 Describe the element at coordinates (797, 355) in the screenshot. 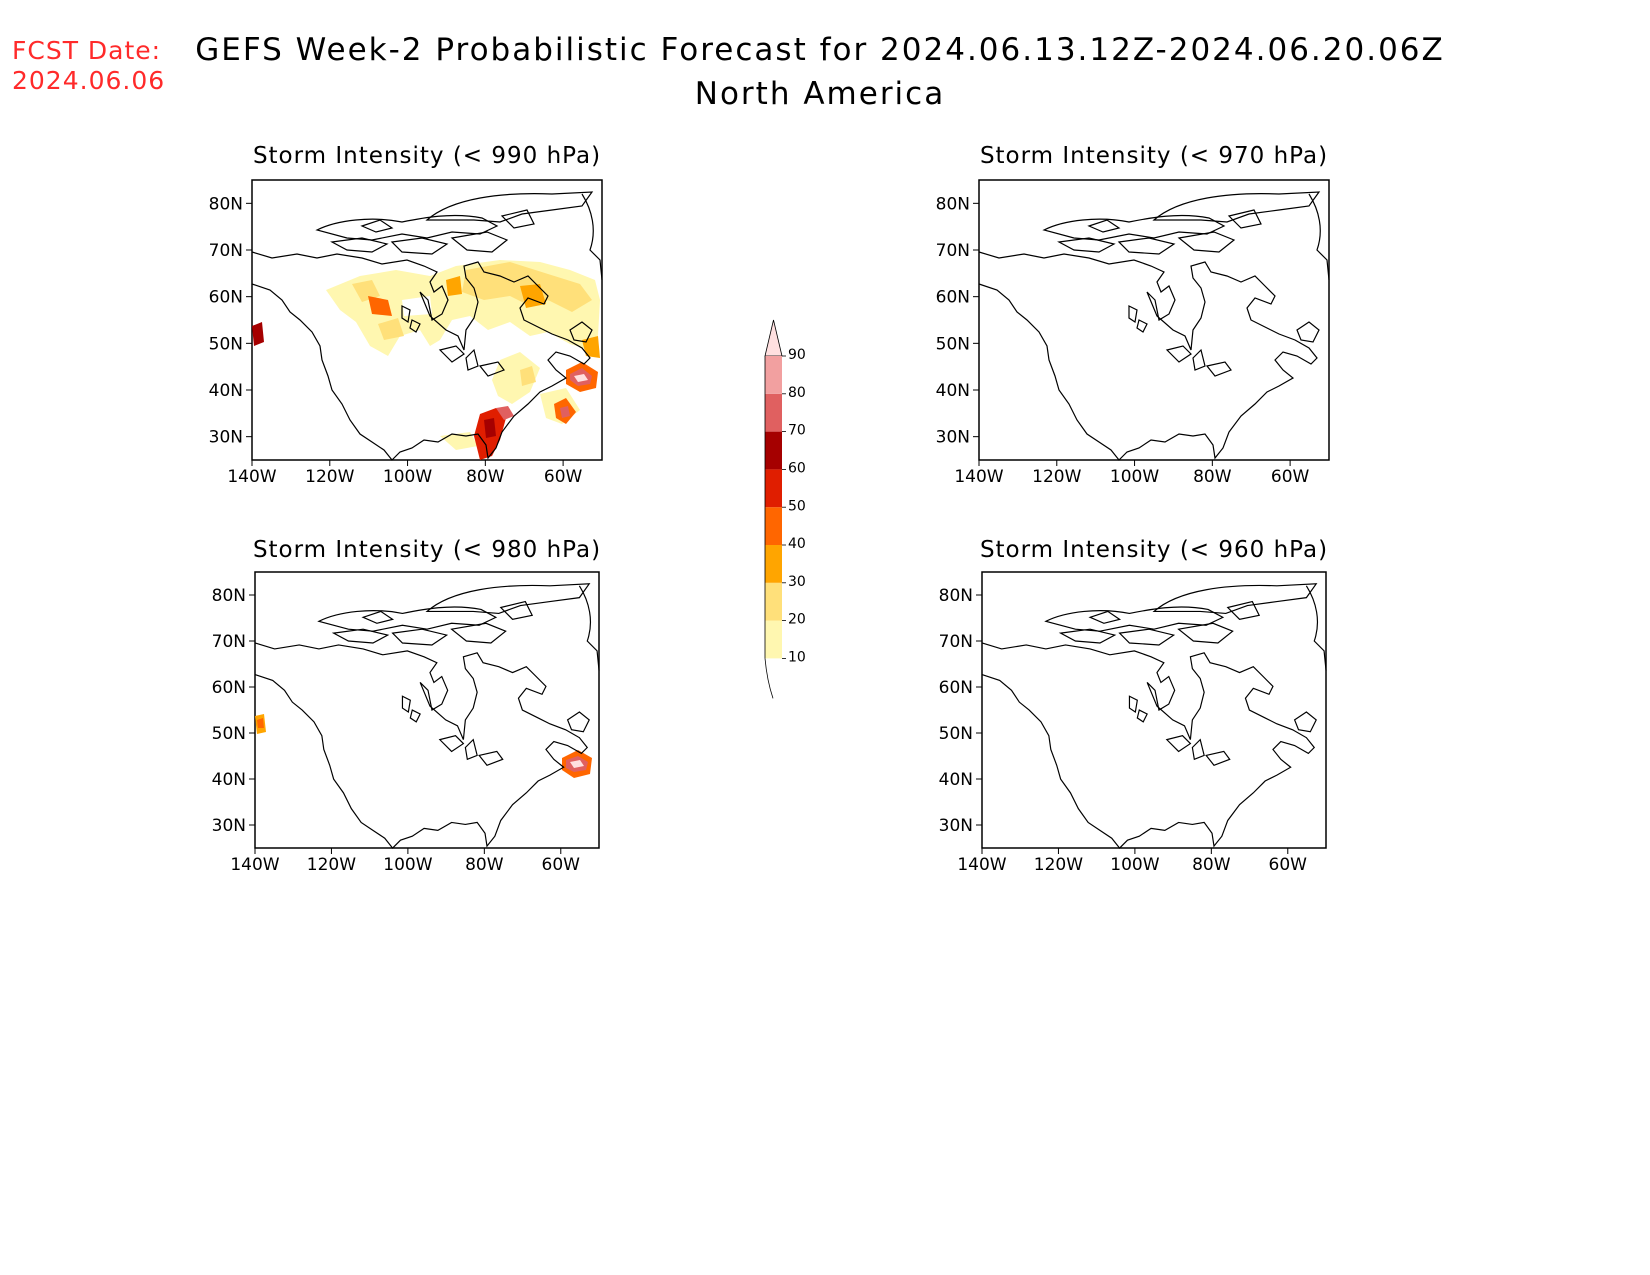

I see `colorbar-label: 90` at that location.